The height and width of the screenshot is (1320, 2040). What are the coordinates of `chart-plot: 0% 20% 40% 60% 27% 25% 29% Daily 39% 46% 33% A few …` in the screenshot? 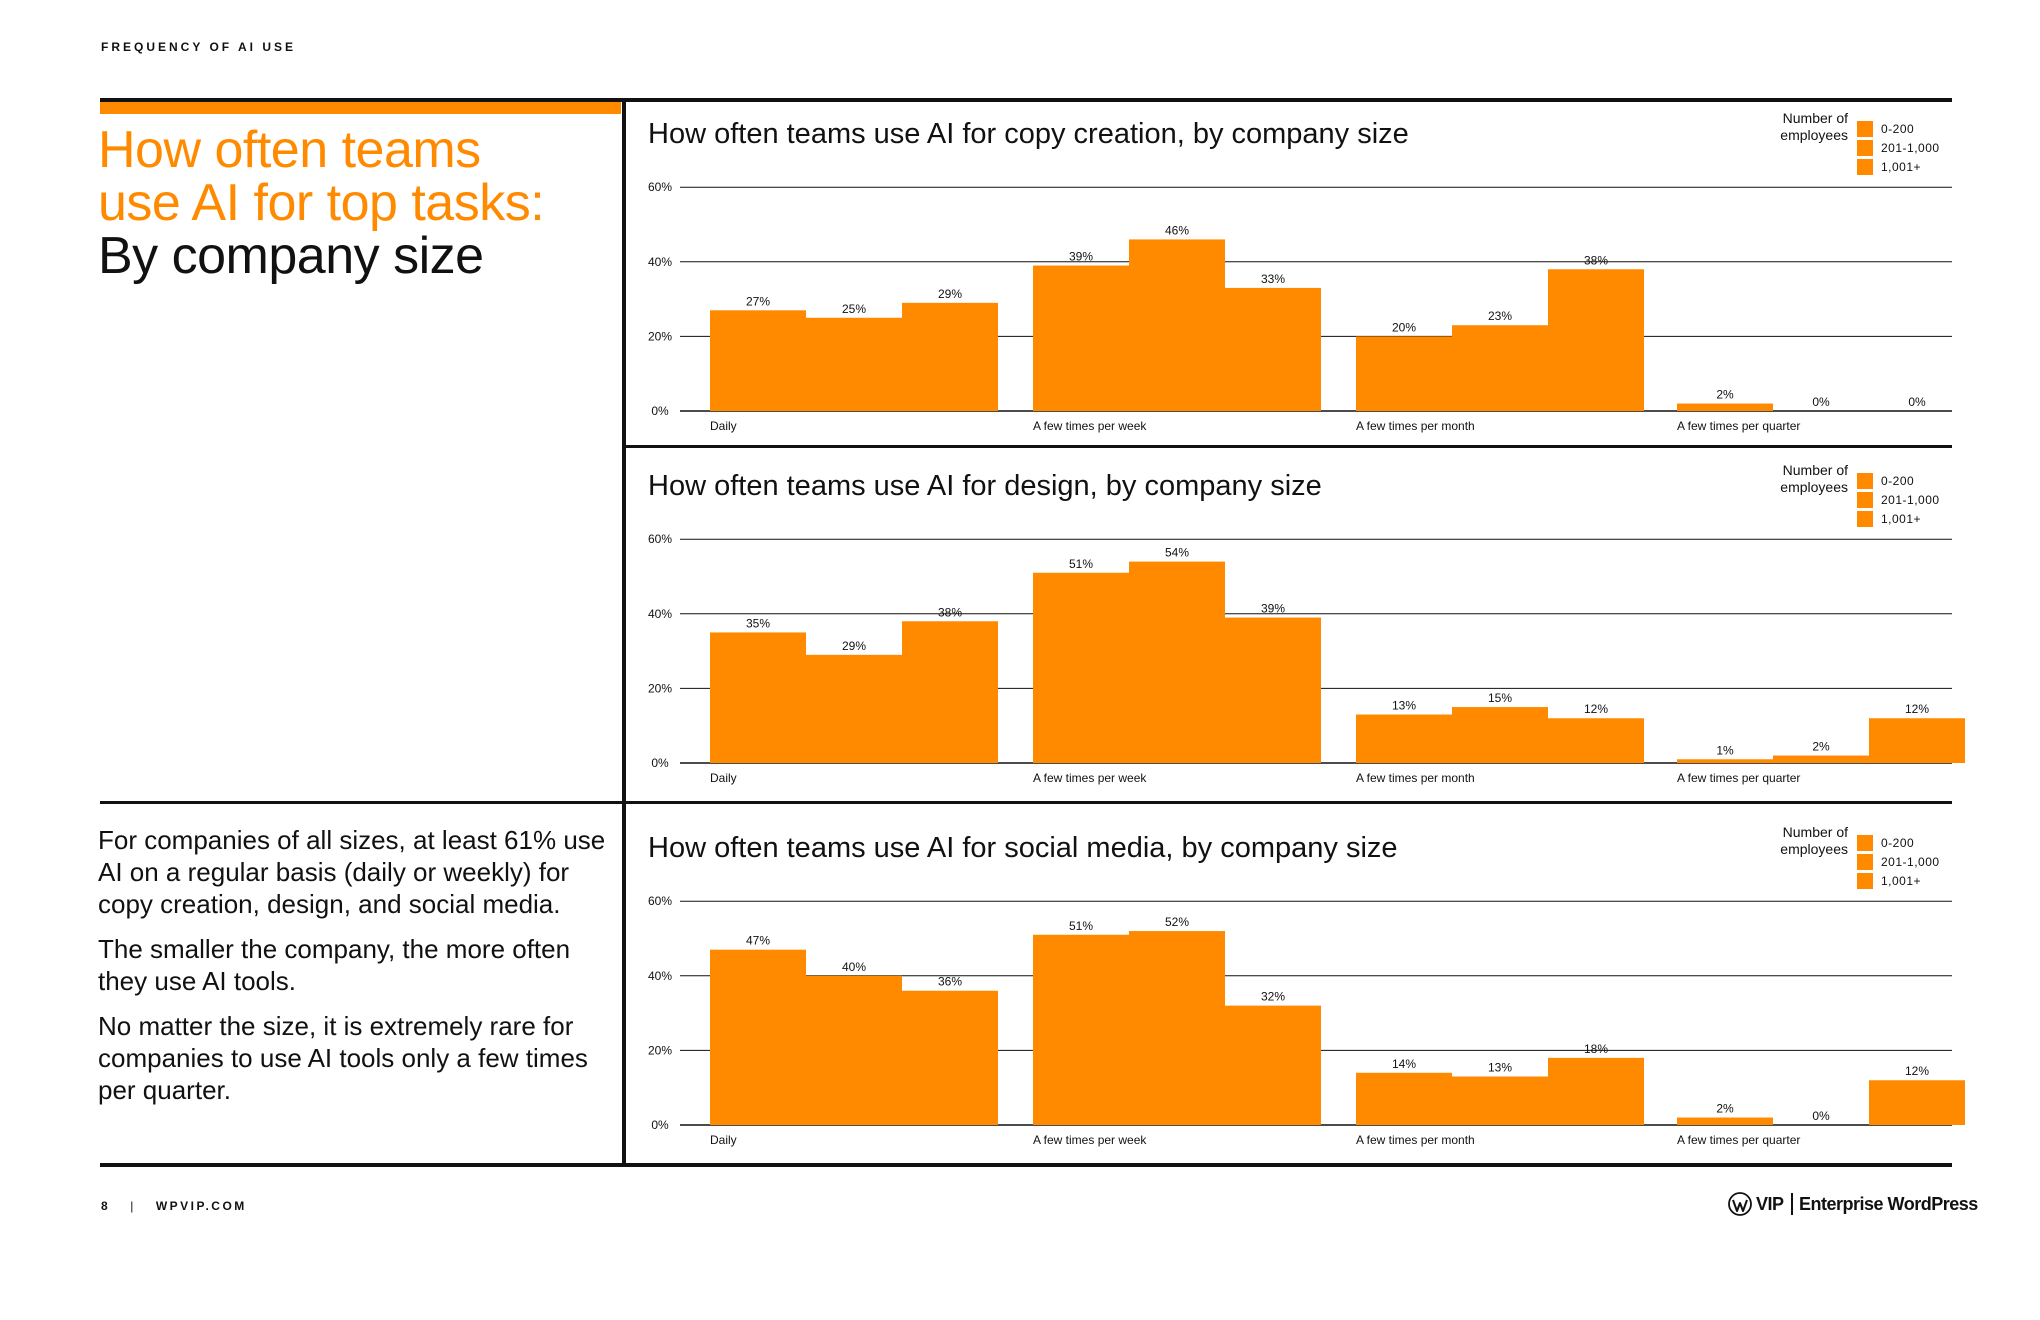 It's located at (1300, 306).